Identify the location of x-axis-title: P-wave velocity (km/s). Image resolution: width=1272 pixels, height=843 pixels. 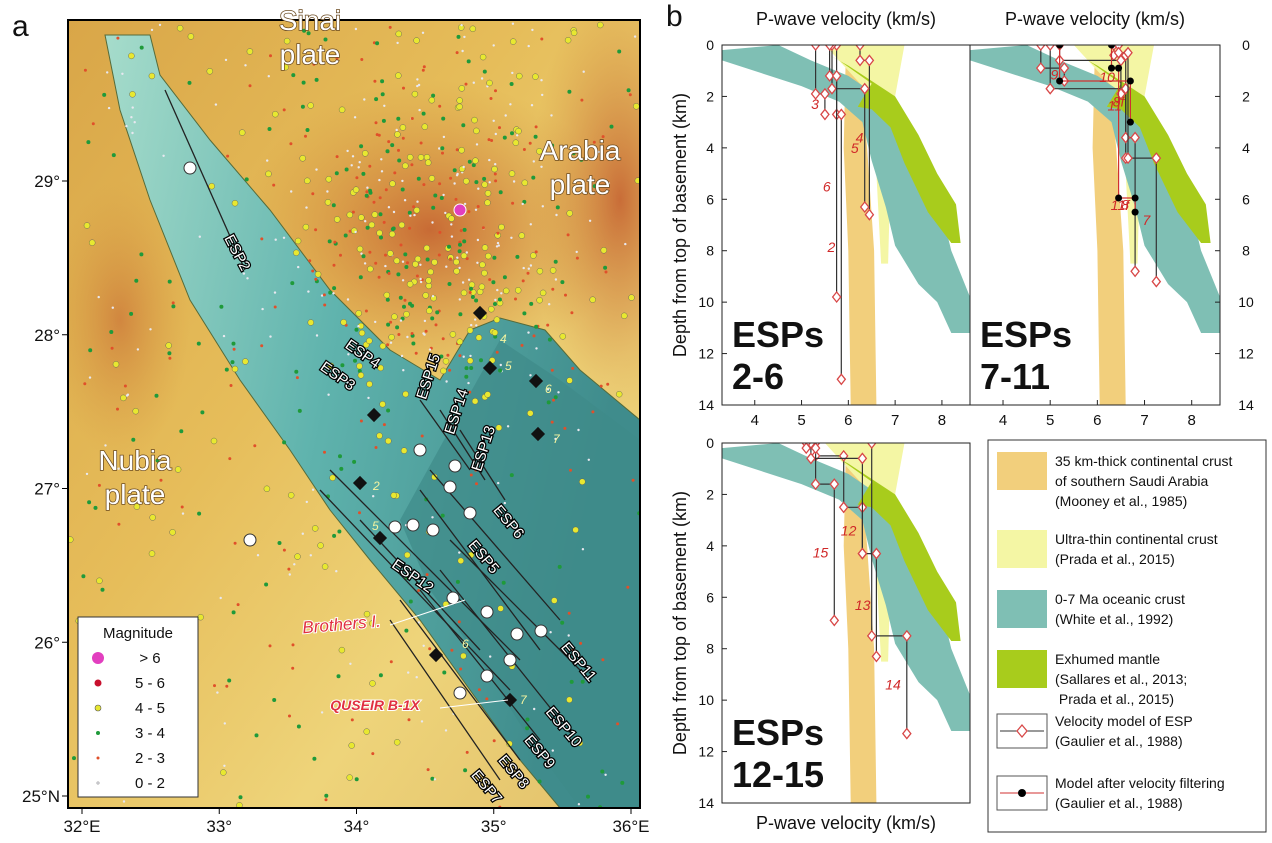
(846, 19).